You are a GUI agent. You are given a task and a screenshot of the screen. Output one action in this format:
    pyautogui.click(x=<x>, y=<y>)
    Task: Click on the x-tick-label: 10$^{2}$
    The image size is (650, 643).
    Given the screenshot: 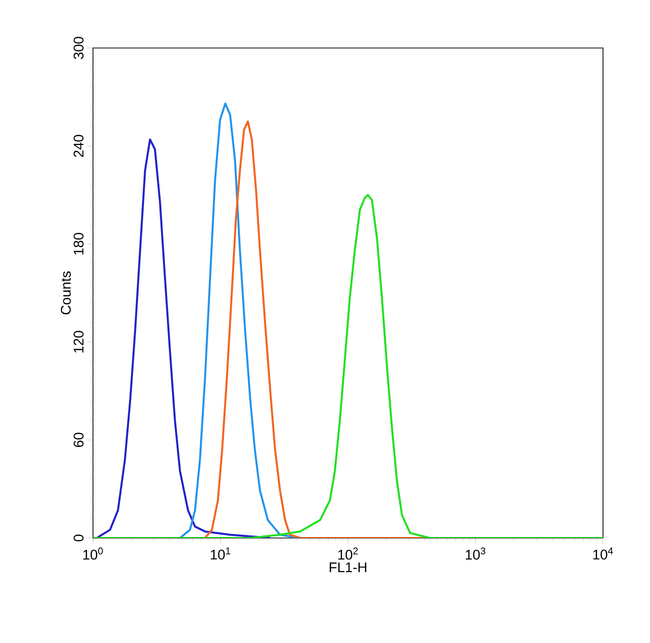 What is the action you would take?
    pyautogui.click(x=348, y=554)
    